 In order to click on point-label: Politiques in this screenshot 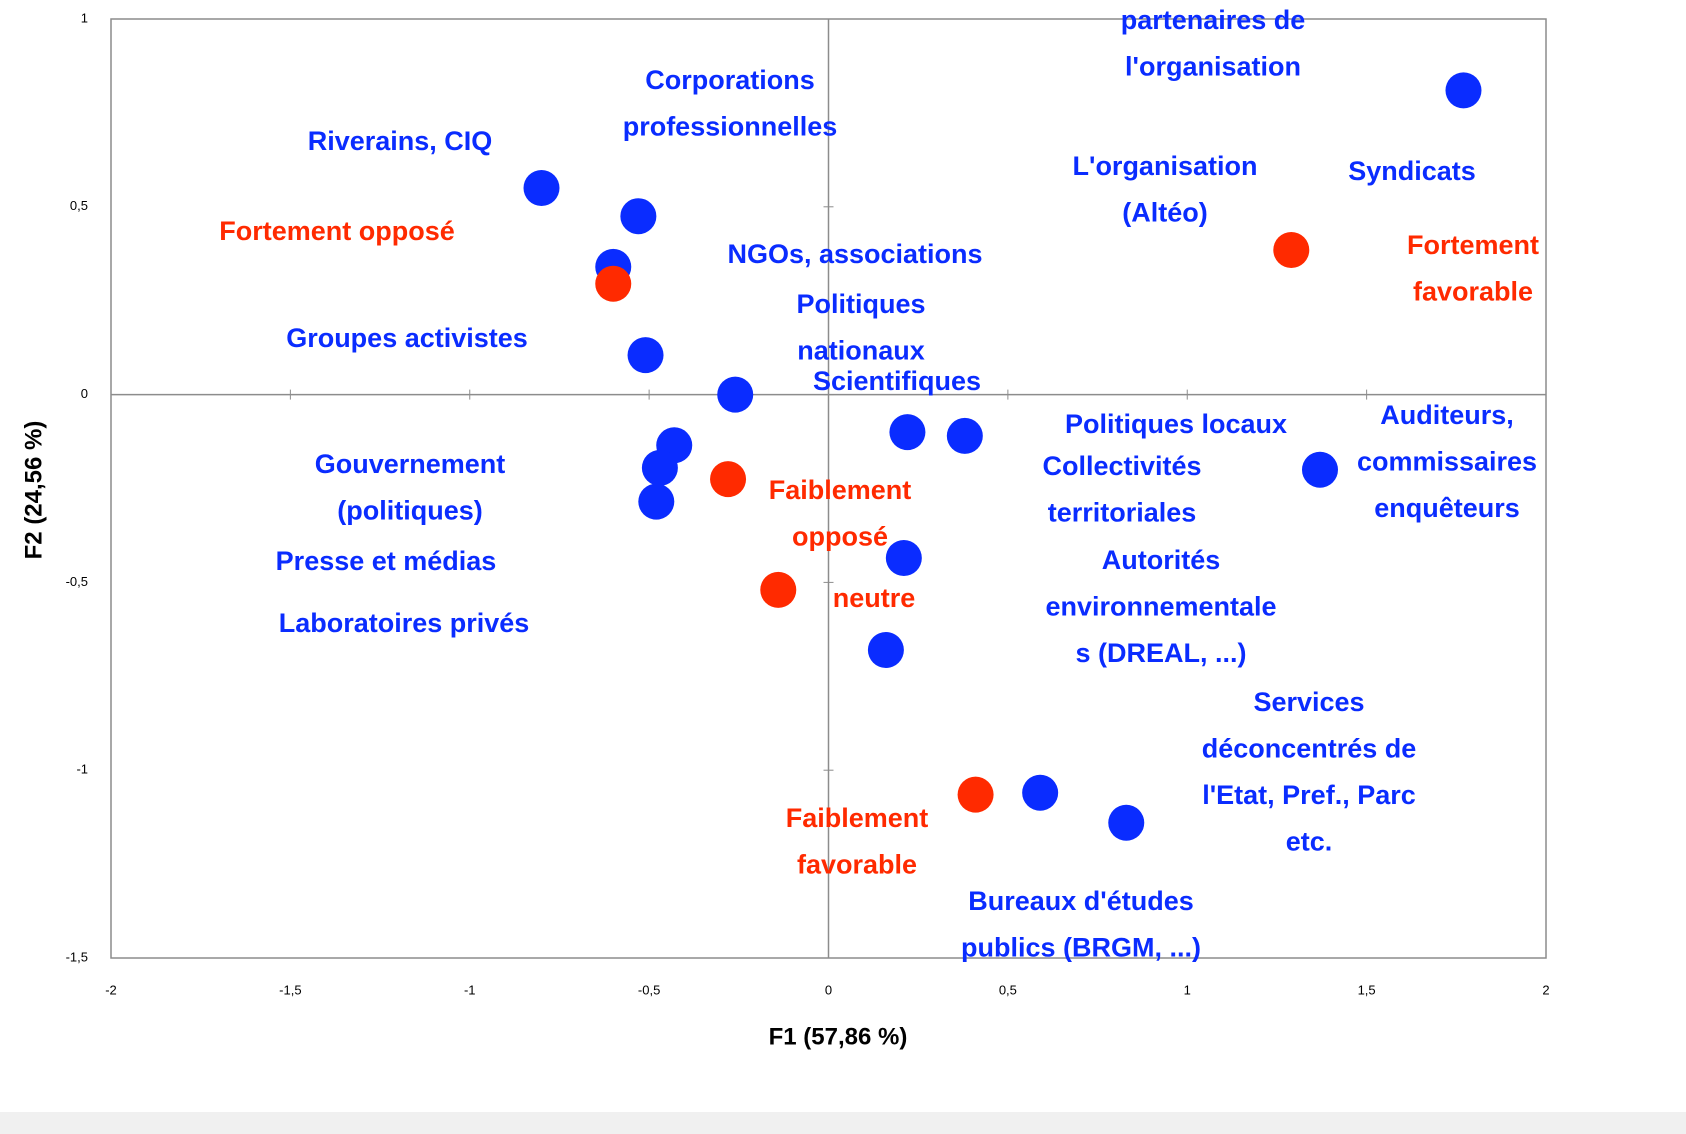, I will do `click(860, 304)`.